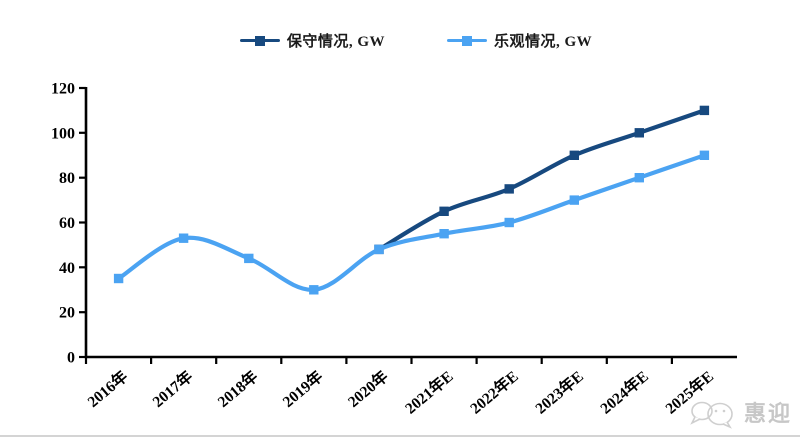  I want to click on x-tick-label: 2016年, so click(107, 388).